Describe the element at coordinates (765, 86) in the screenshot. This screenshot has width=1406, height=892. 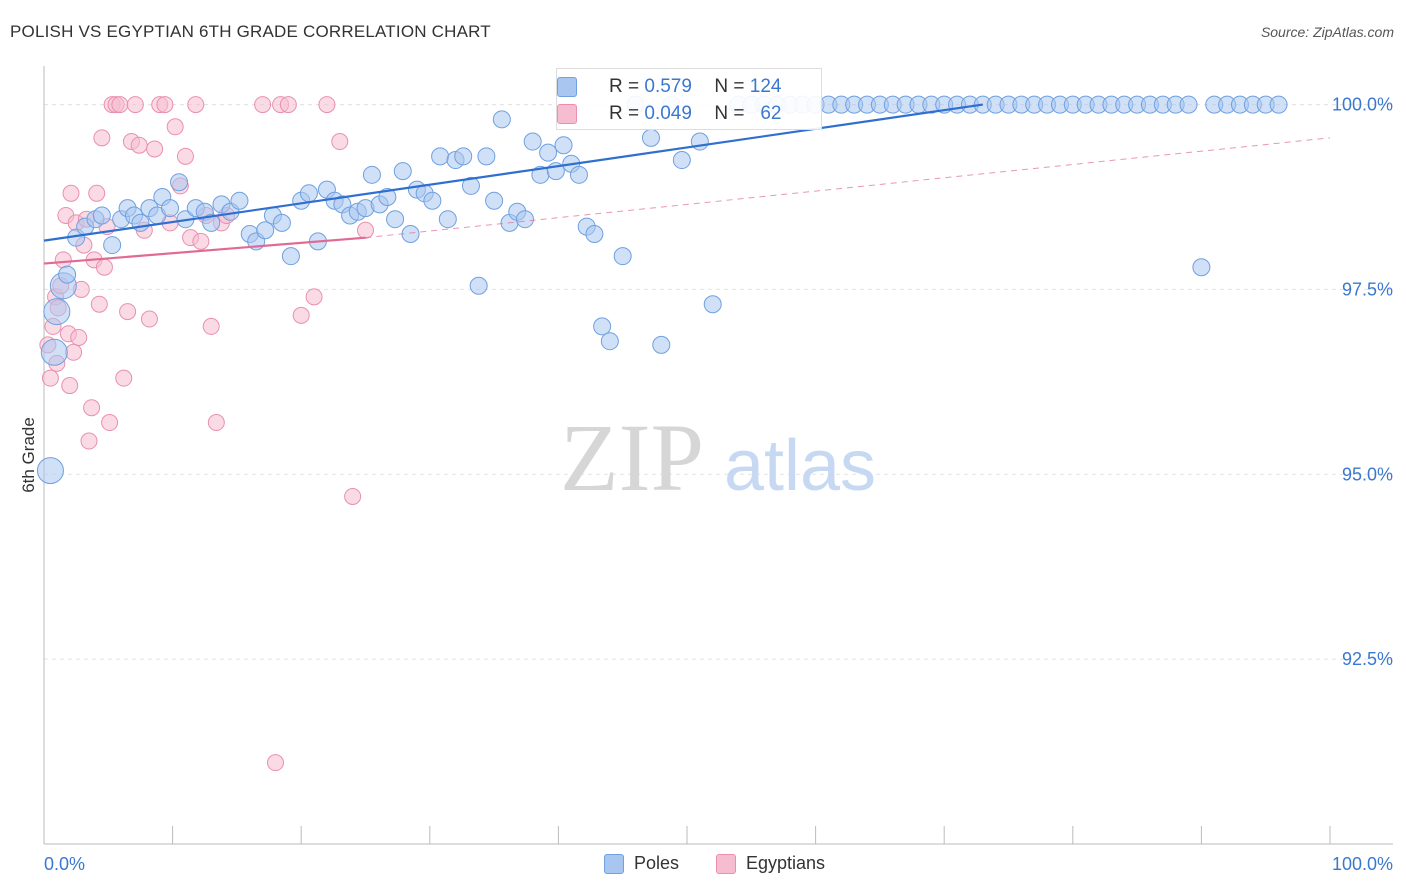
I see `poles-n-value: 124` at that location.